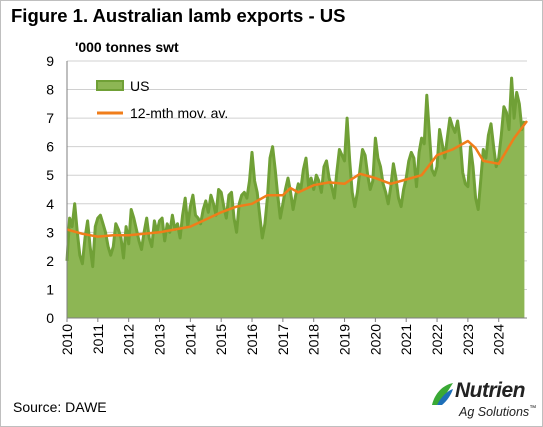 This screenshot has height=427, width=543. Describe the element at coordinates (50, 90) in the screenshot. I see `y-tick-label-8: 8` at that location.